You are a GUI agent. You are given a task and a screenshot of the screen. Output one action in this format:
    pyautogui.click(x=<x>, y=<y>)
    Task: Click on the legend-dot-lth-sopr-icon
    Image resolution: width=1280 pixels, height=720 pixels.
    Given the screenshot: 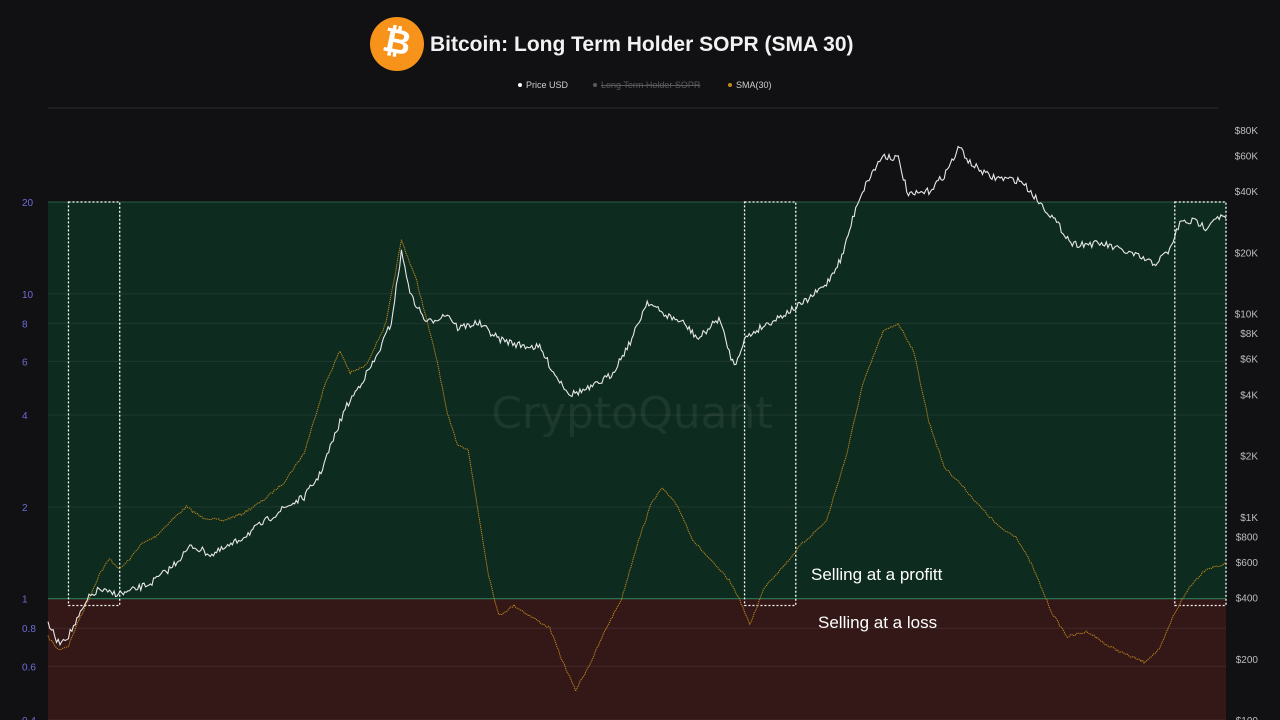 What is the action you would take?
    pyautogui.click(x=595, y=84)
    